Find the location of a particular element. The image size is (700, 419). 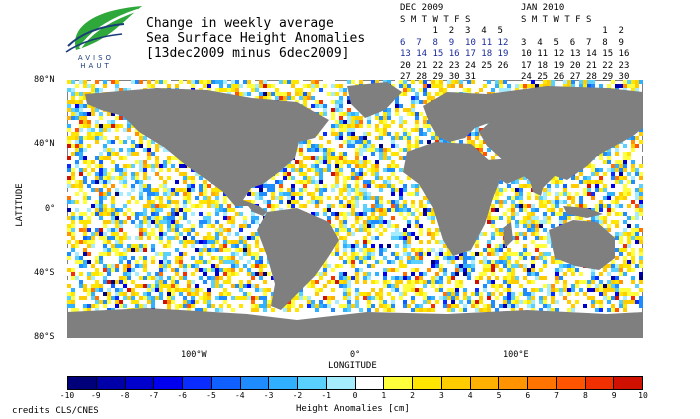

y-tick-label: 80°S is located at coordinates (44, 337).